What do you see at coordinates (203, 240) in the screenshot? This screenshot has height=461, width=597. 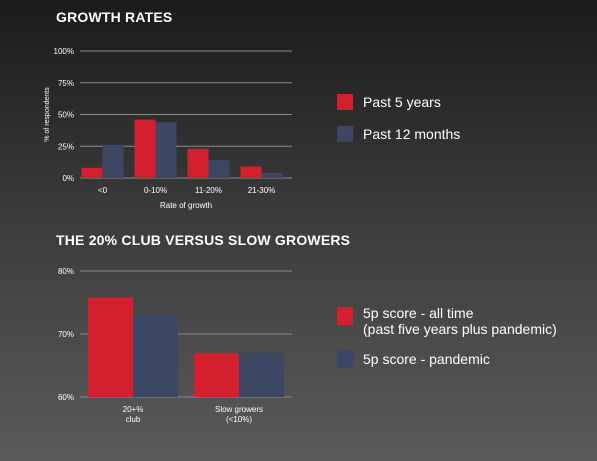 I see `chart2-title: THE 20% CLUB VERSUS SLOW GROWERS` at bounding box center [203, 240].